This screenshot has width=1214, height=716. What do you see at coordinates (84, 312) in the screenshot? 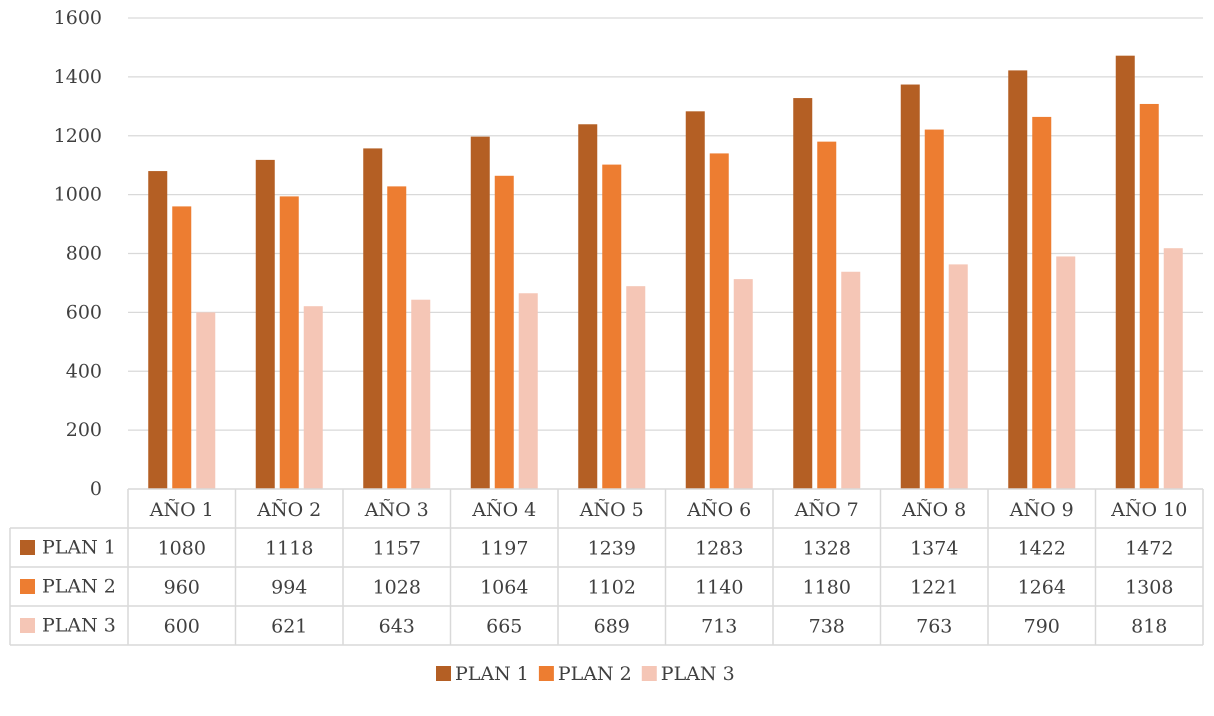
I see `y-tick-label: 600` at bounding box center [84, 312].